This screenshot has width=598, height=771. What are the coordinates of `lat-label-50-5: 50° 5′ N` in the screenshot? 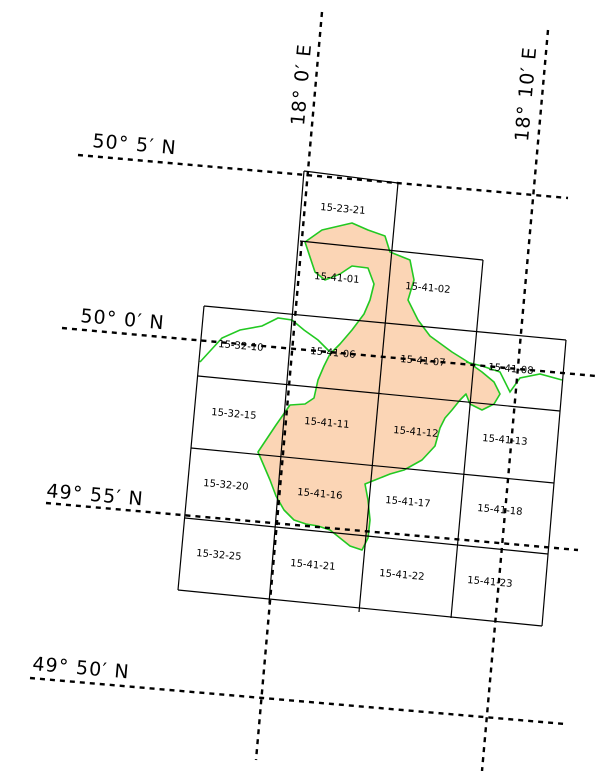 It's located at (135, 144).